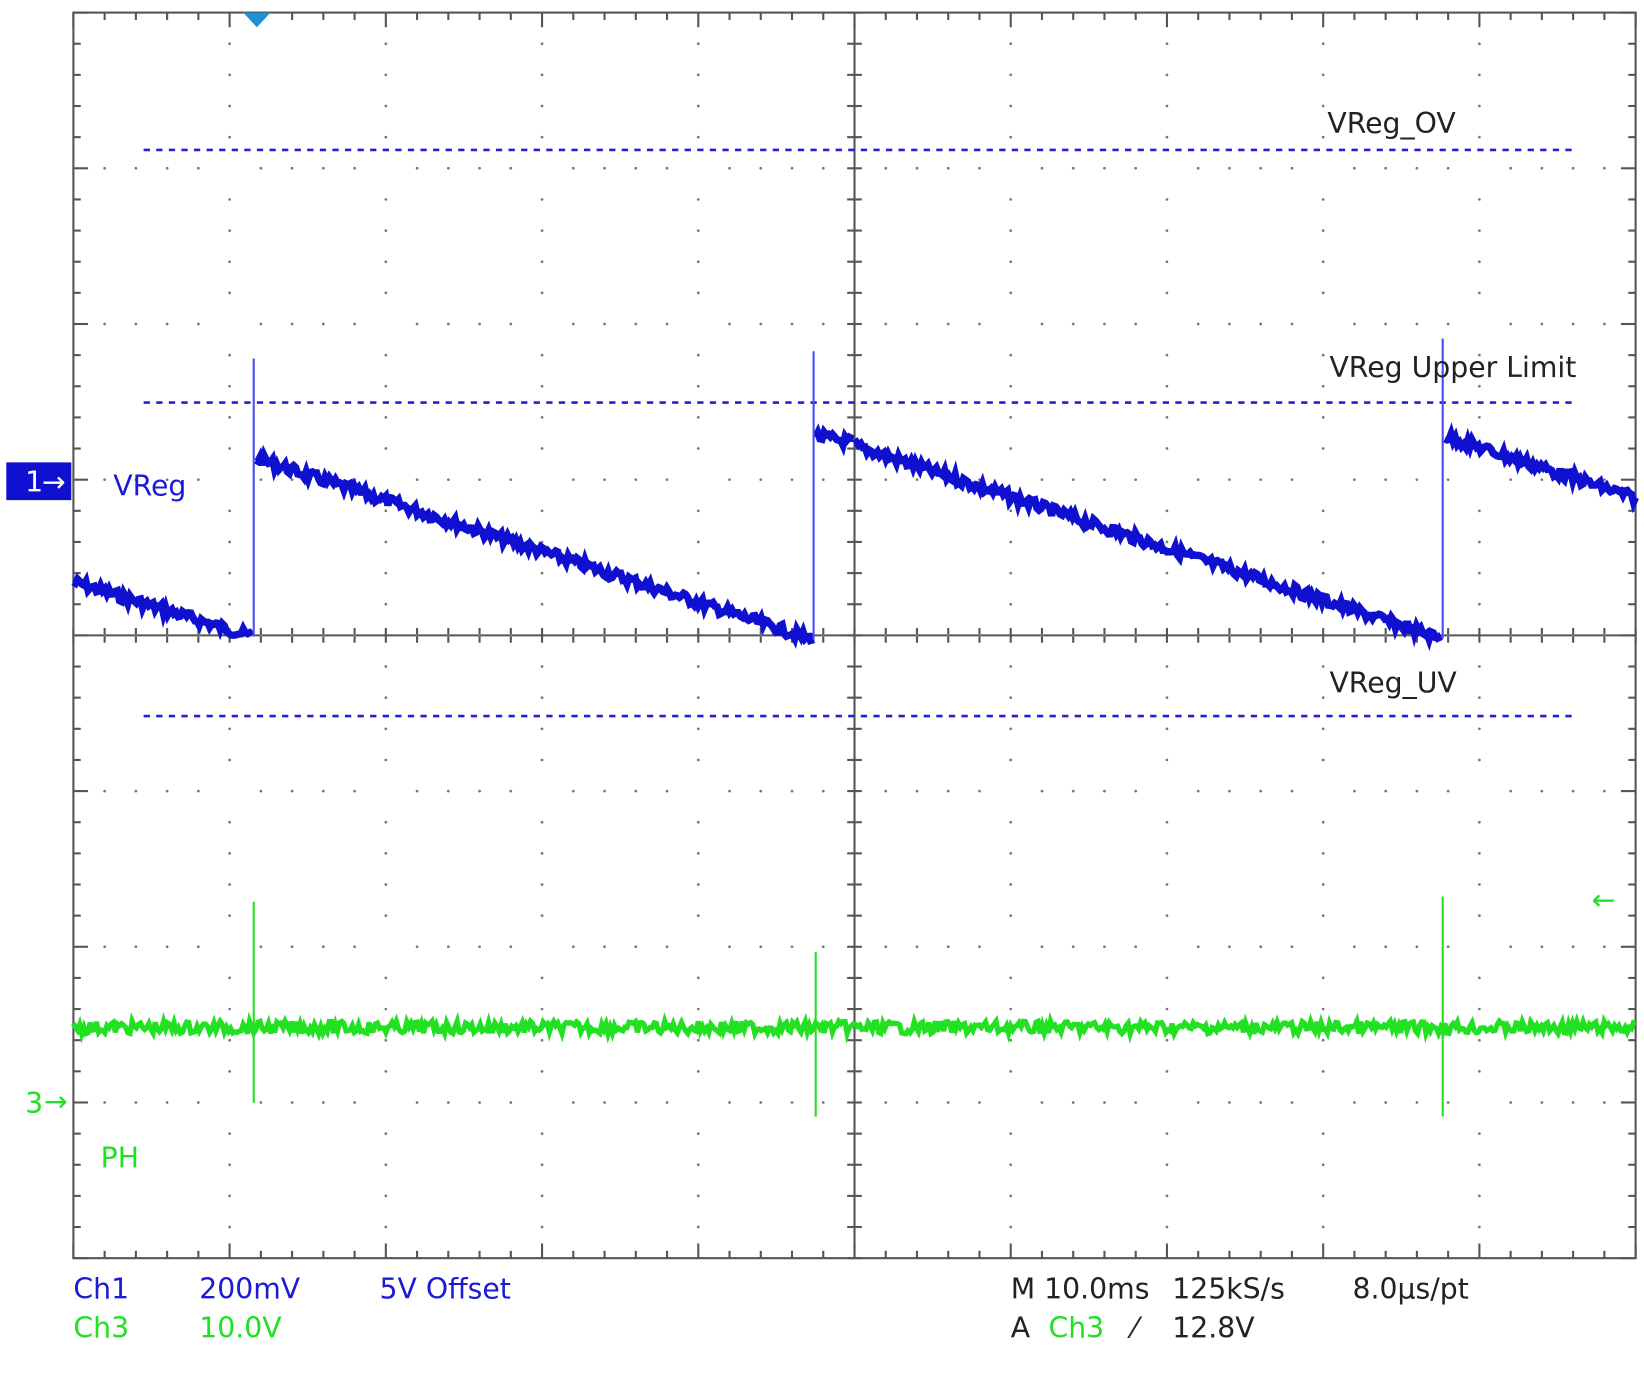  Describe the element at coordinates (445, 1289) in the screenshot. I see `ch1-offset: 5V Offset` at that location.